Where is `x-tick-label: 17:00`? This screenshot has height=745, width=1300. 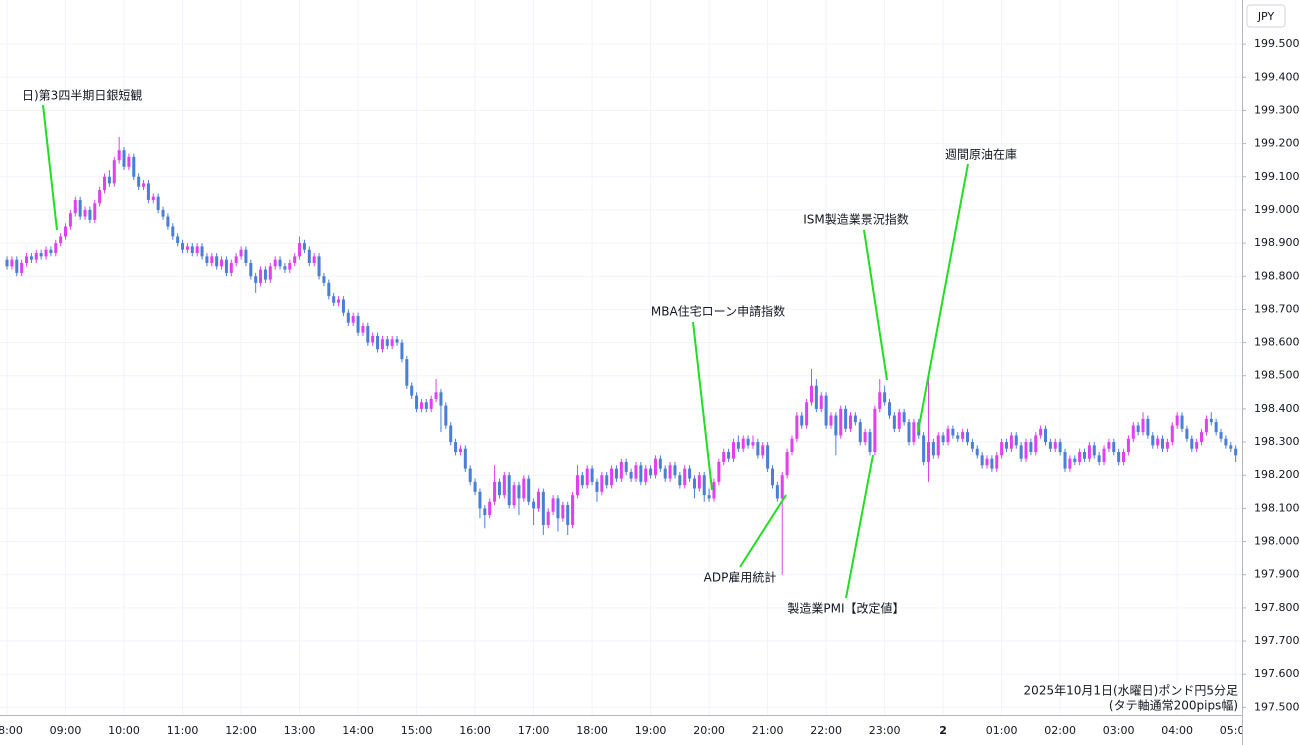
x-tick-label: 17:00 is located at coordinates (534, 730).